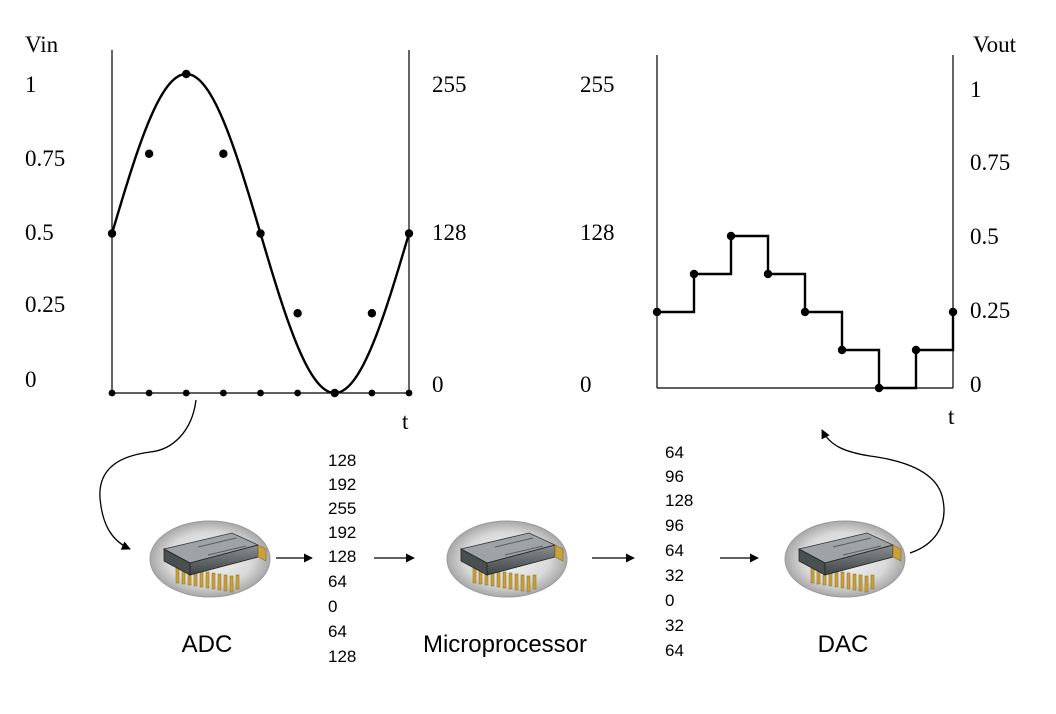  I want to click on dac-label: DAC, so click(843, 644).